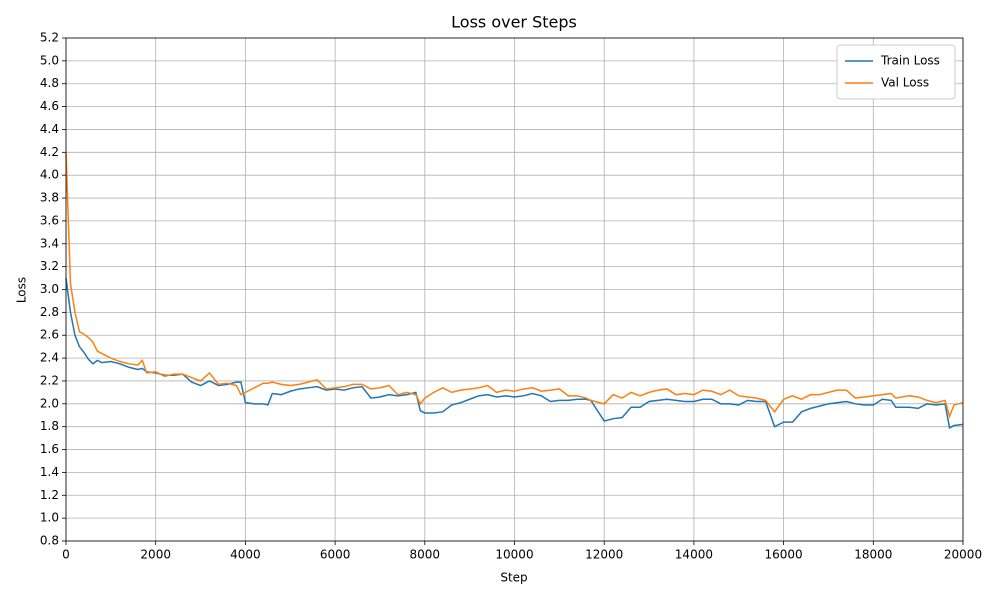 This screenshot has height=600, width=1000. Describe the element at coordinates (49, 60) in the screenshot. I see `y-tick-label: 5.0` at that location.